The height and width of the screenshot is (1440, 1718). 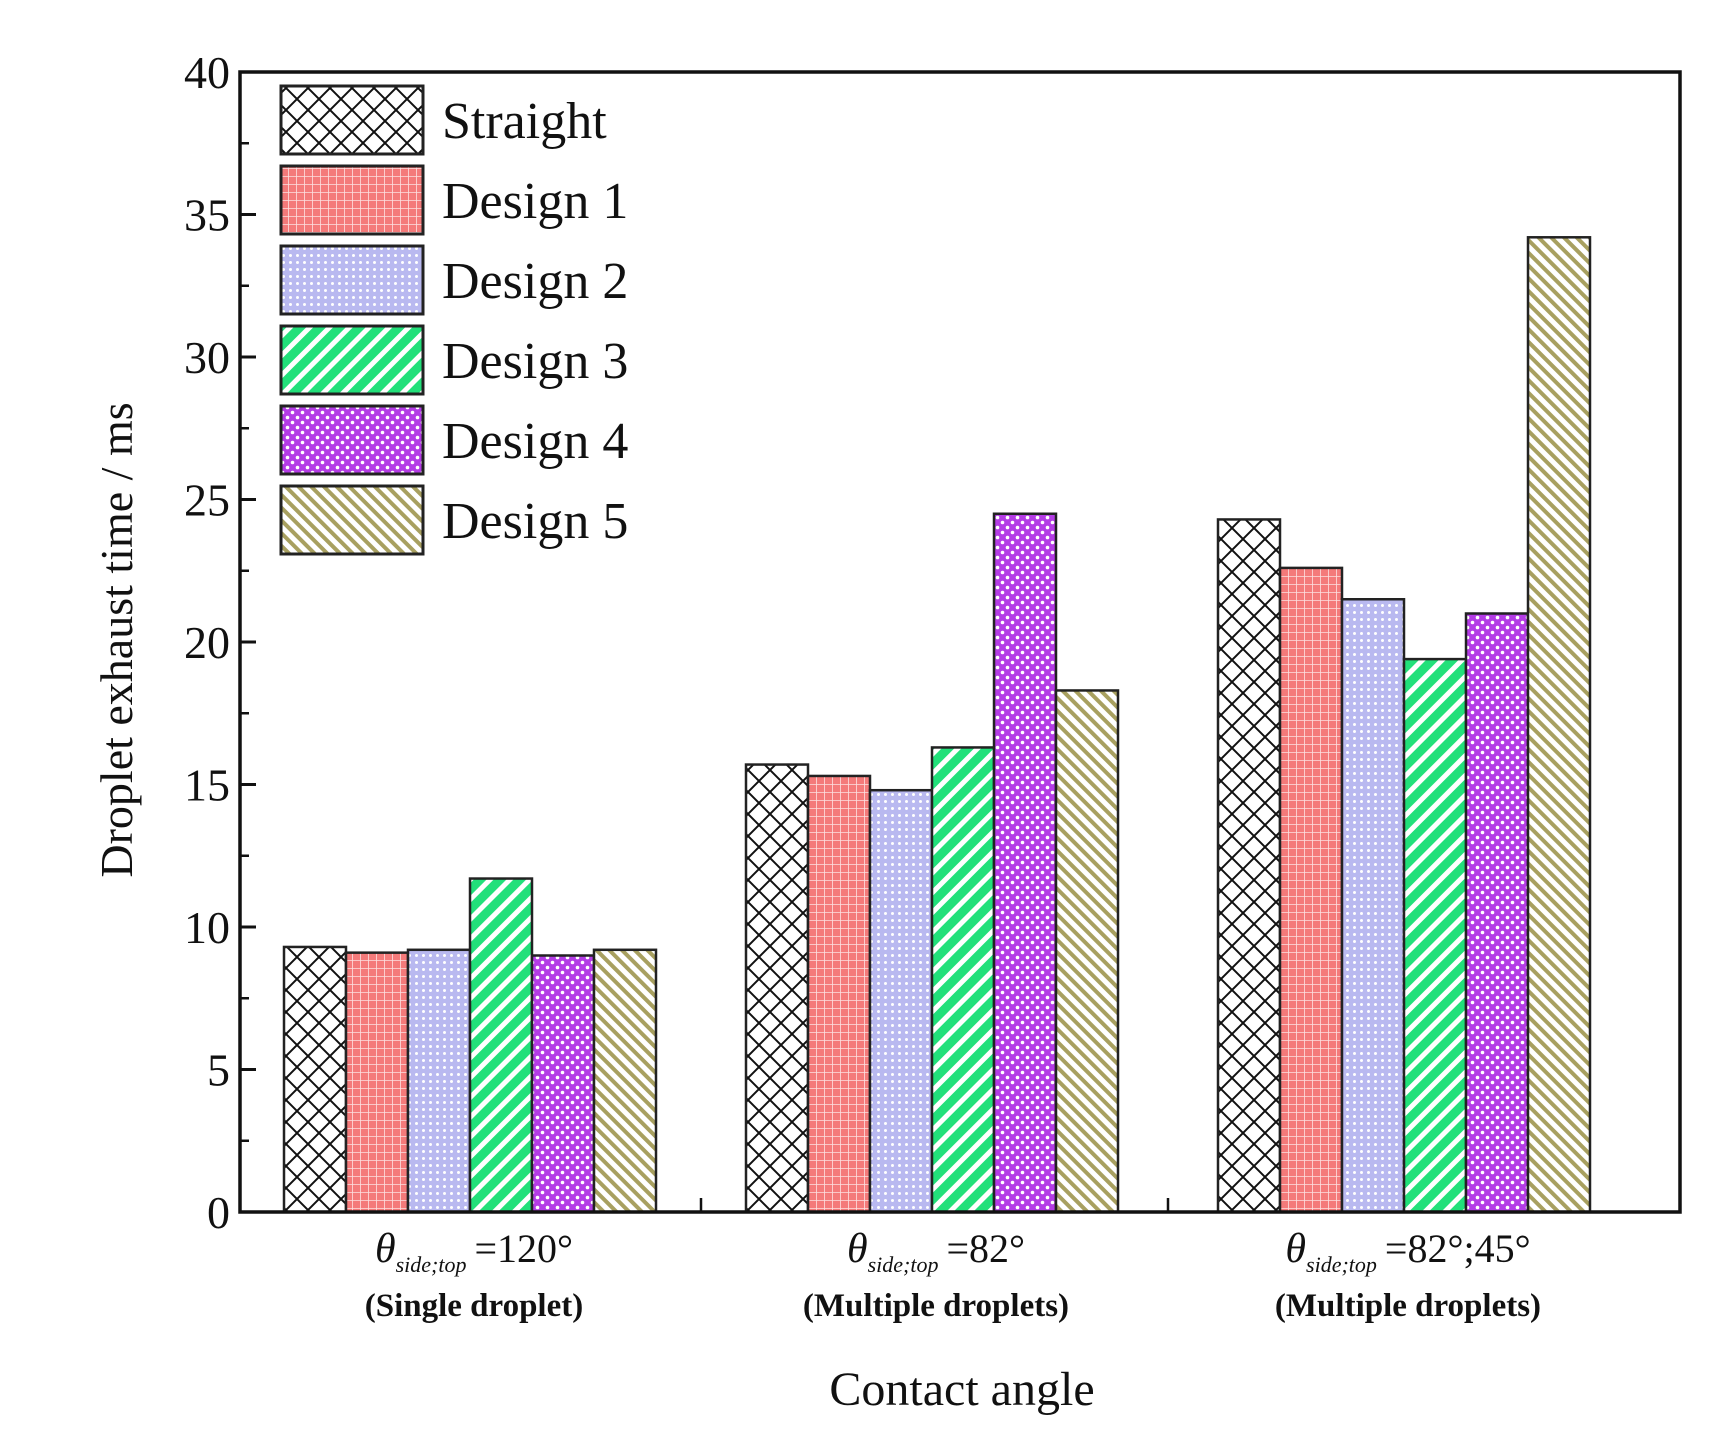 I want to click on category-value: =82°;45°, so click(x=1458, y=1248).